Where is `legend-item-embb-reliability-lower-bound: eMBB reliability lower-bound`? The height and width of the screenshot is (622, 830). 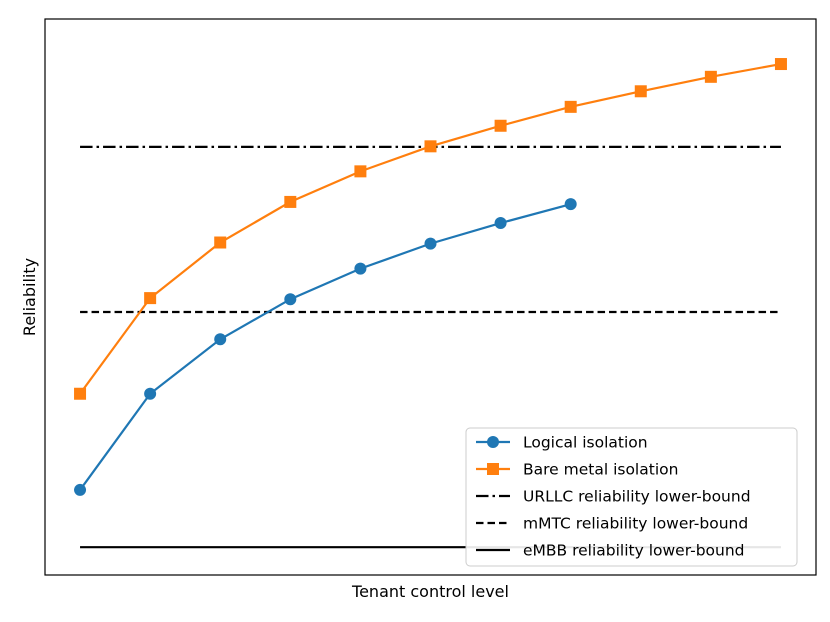 legend-item-embb-reliability-lower-bound: eMBB reliability lower-bound is located at coordinates (610, 551).